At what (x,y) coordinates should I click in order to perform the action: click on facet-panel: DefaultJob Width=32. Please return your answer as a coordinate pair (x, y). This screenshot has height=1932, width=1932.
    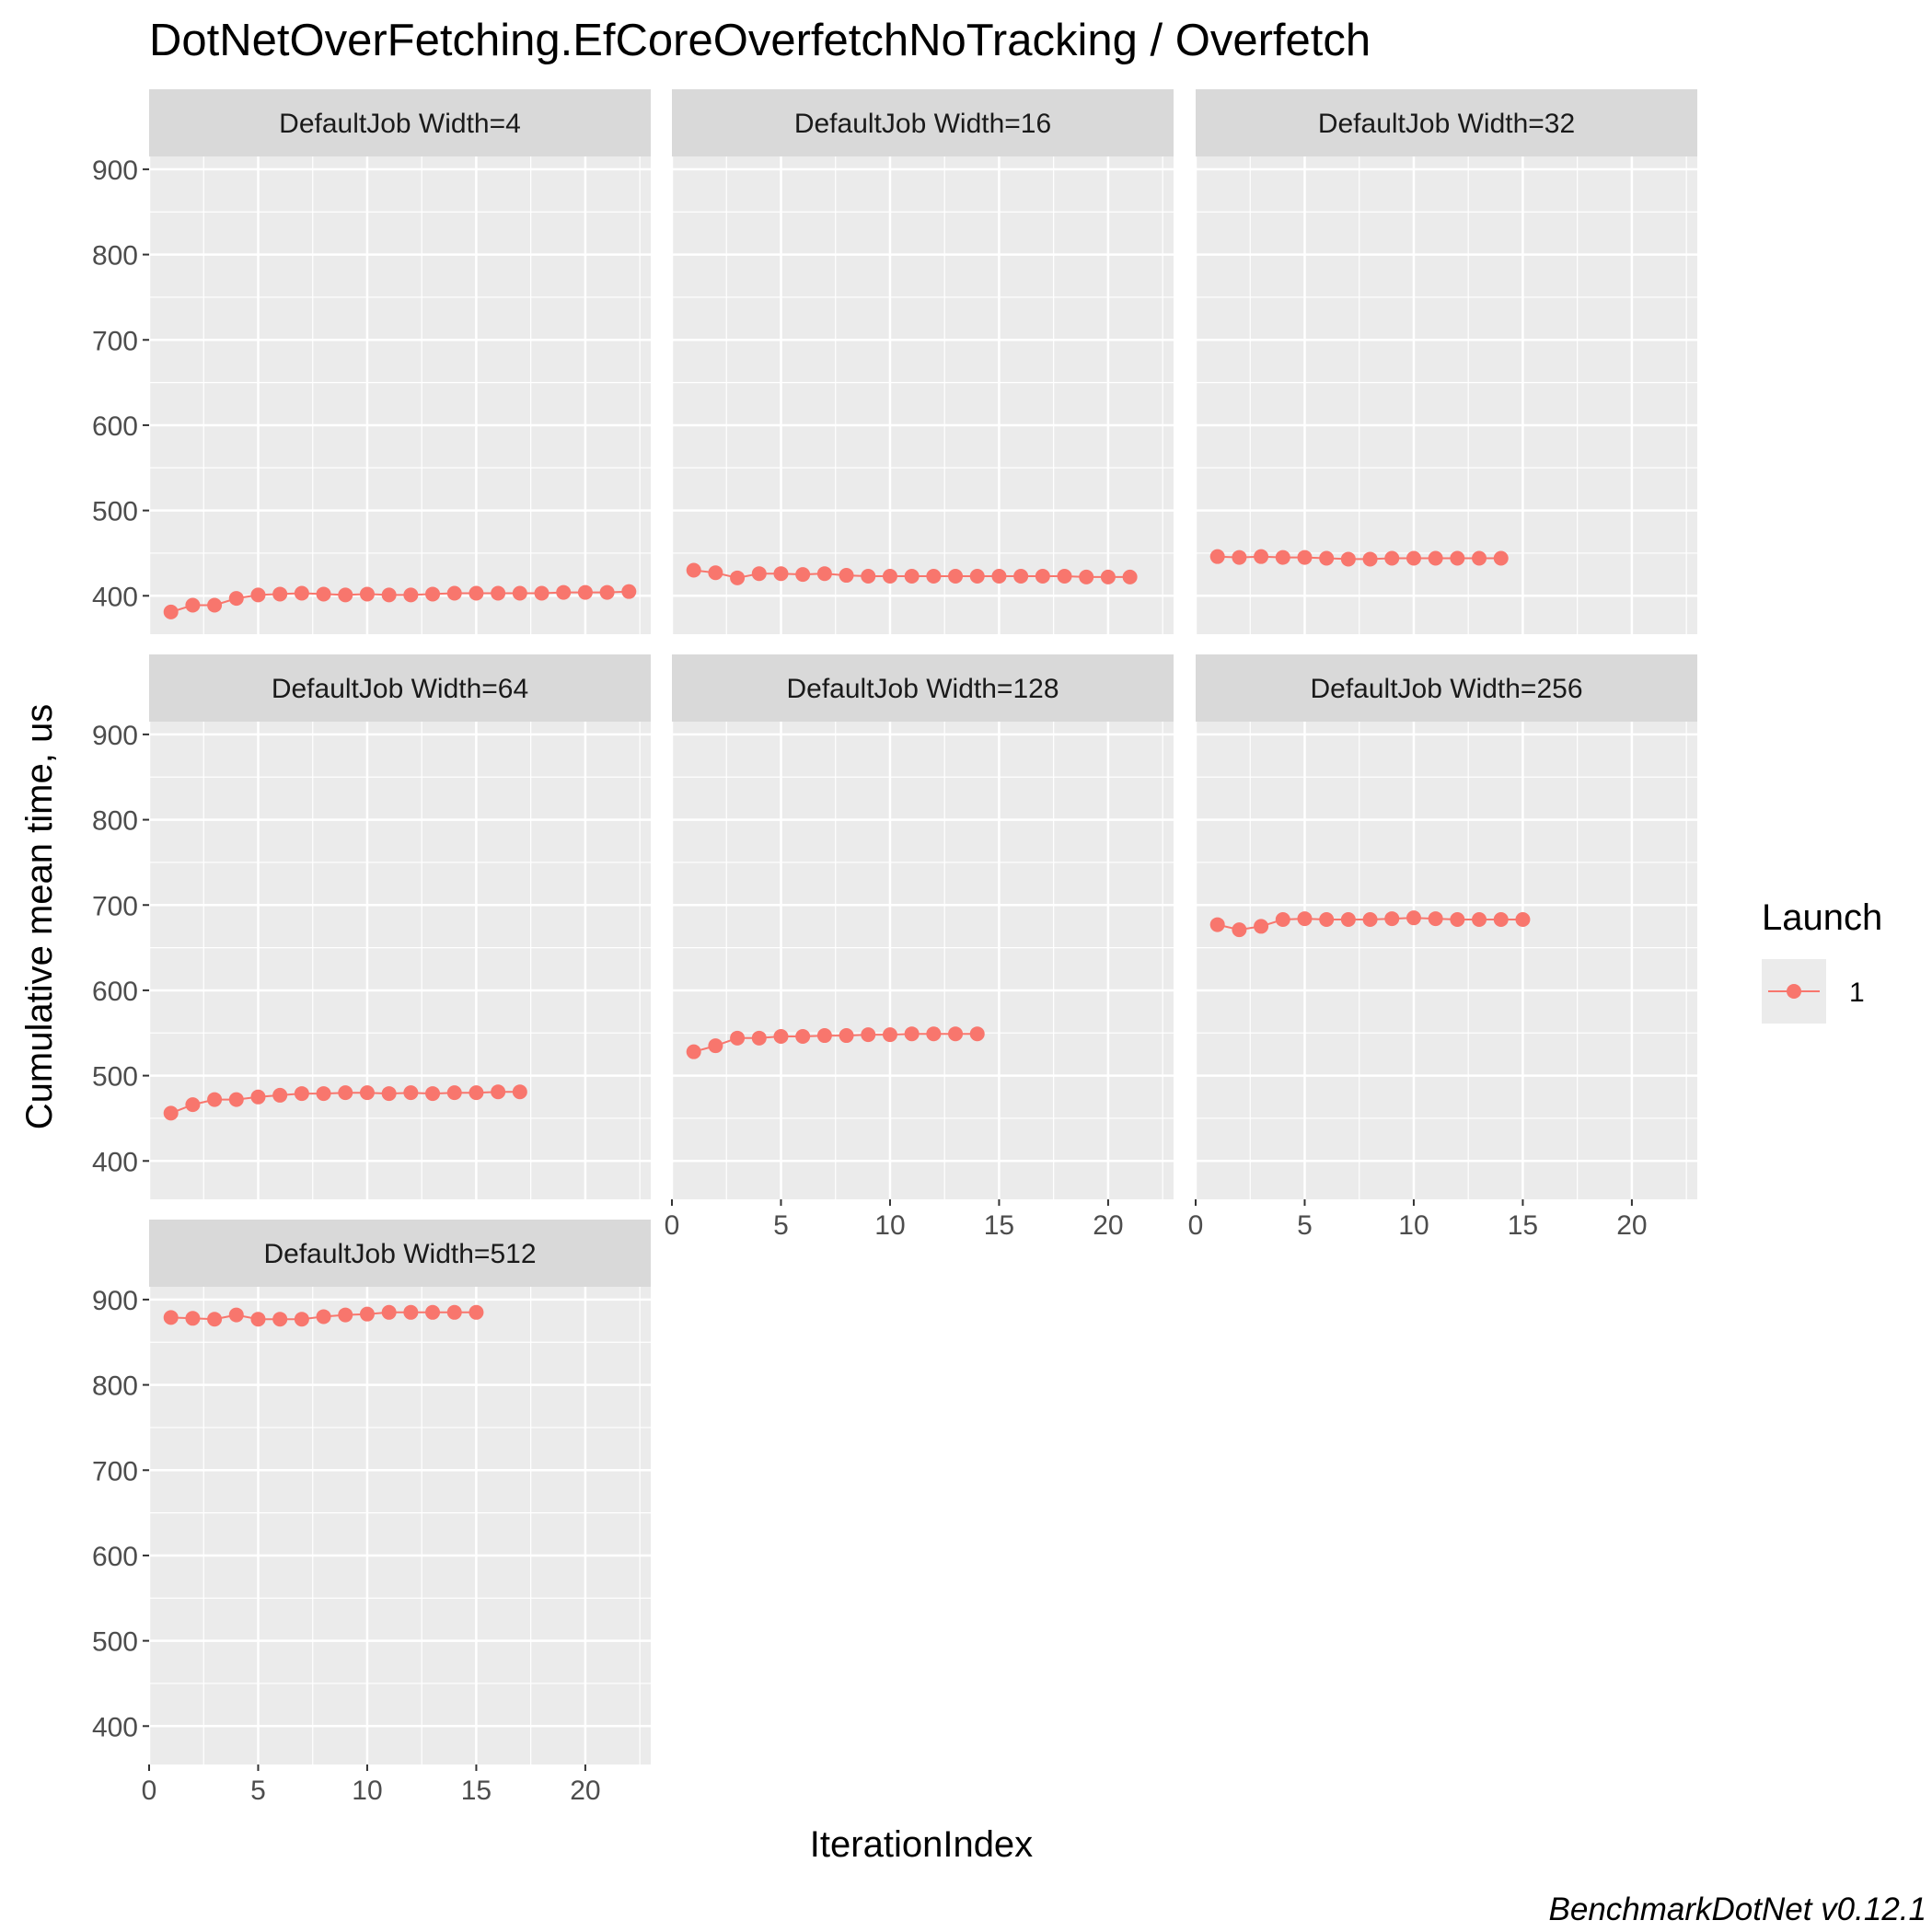
    Looking at the image, I should click on (1445, 362).